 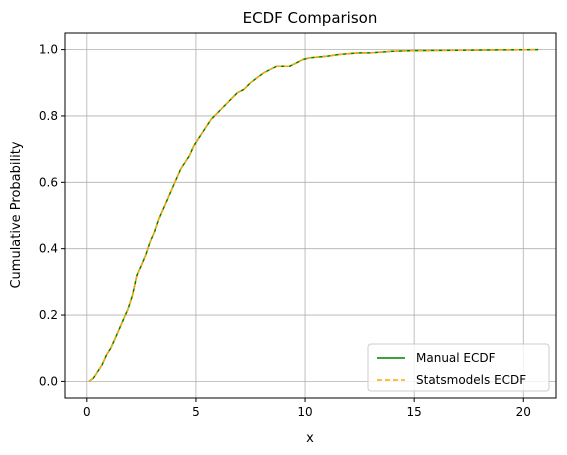 I want to click on y-tick-label: 0.0, so click(x=48, y=381).